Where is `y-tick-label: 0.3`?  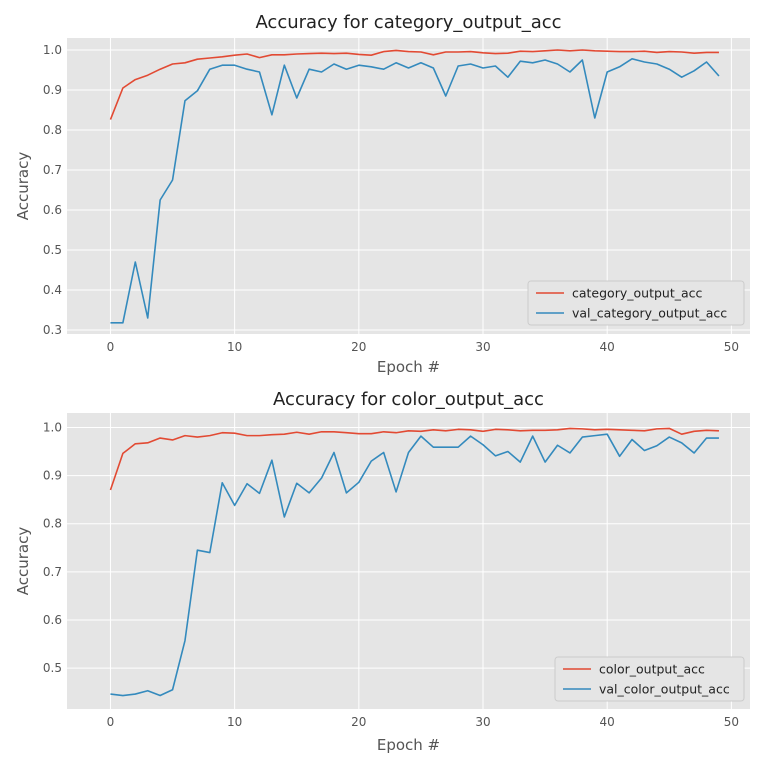 y-tick-label: 0.3 is located at coordinates (52, 330).